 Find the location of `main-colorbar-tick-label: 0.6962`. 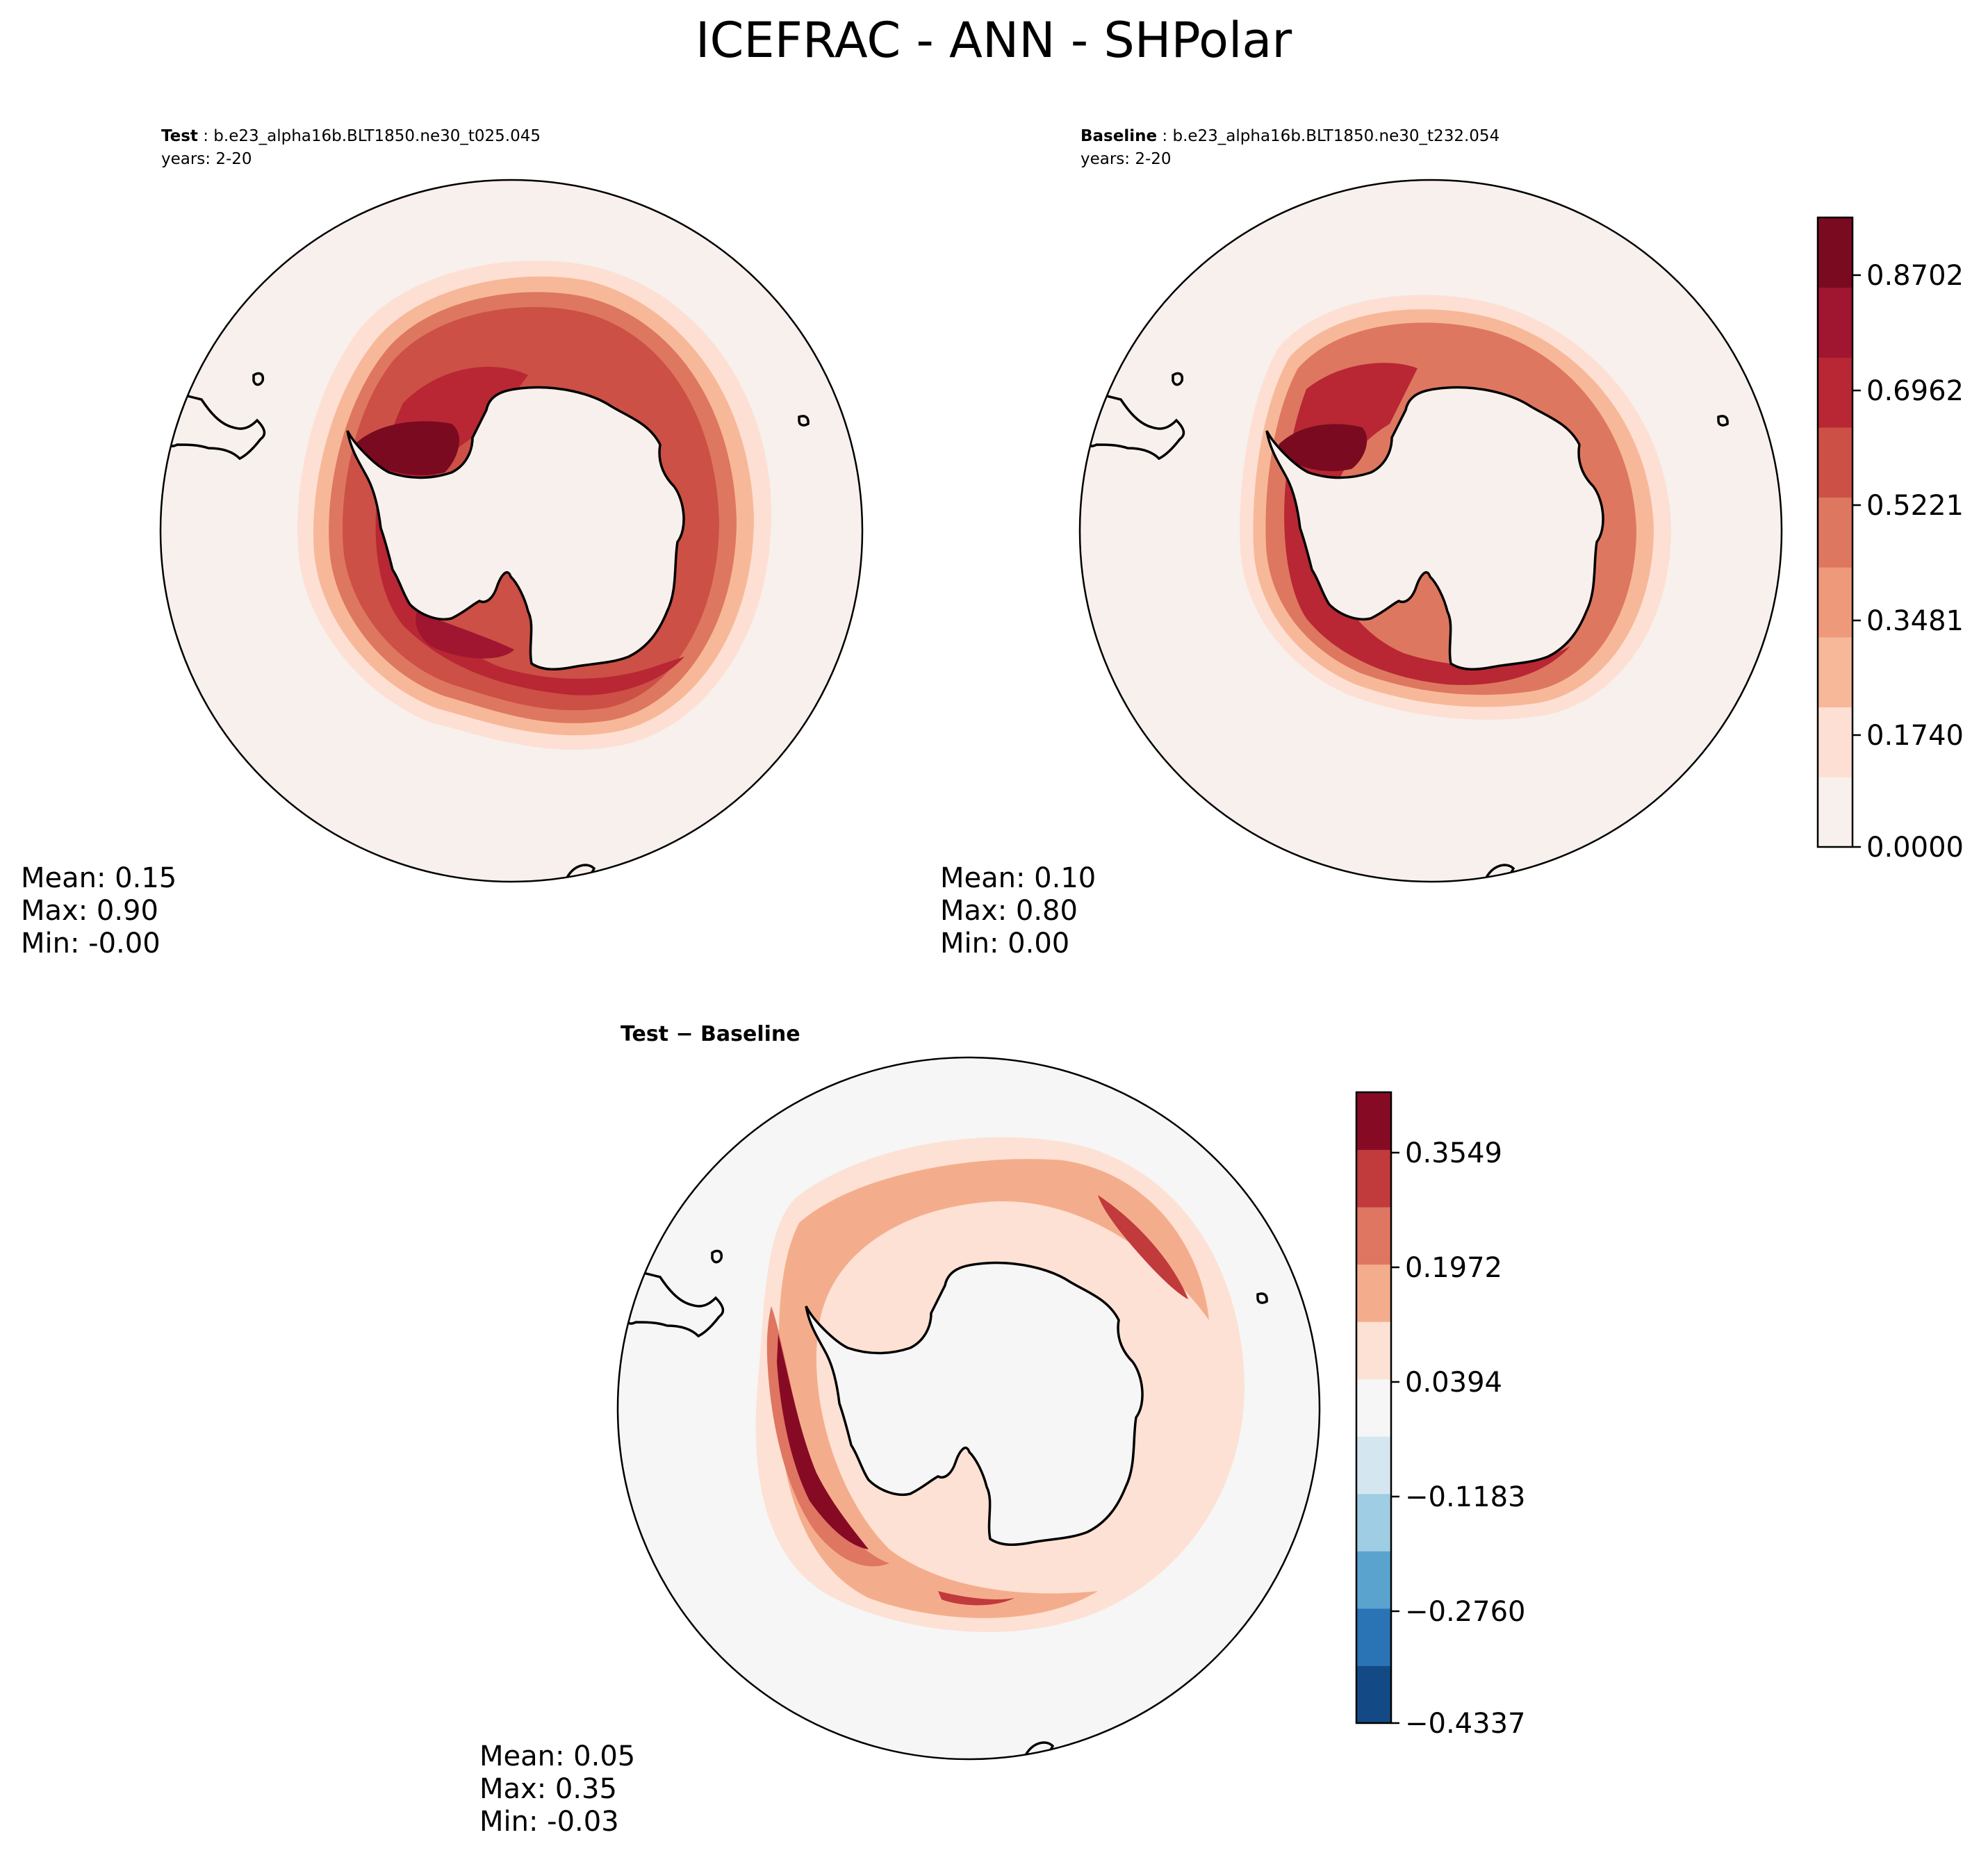

main-colorbar-tick-label: 0.6962 is located at coordinates (1915, 391).